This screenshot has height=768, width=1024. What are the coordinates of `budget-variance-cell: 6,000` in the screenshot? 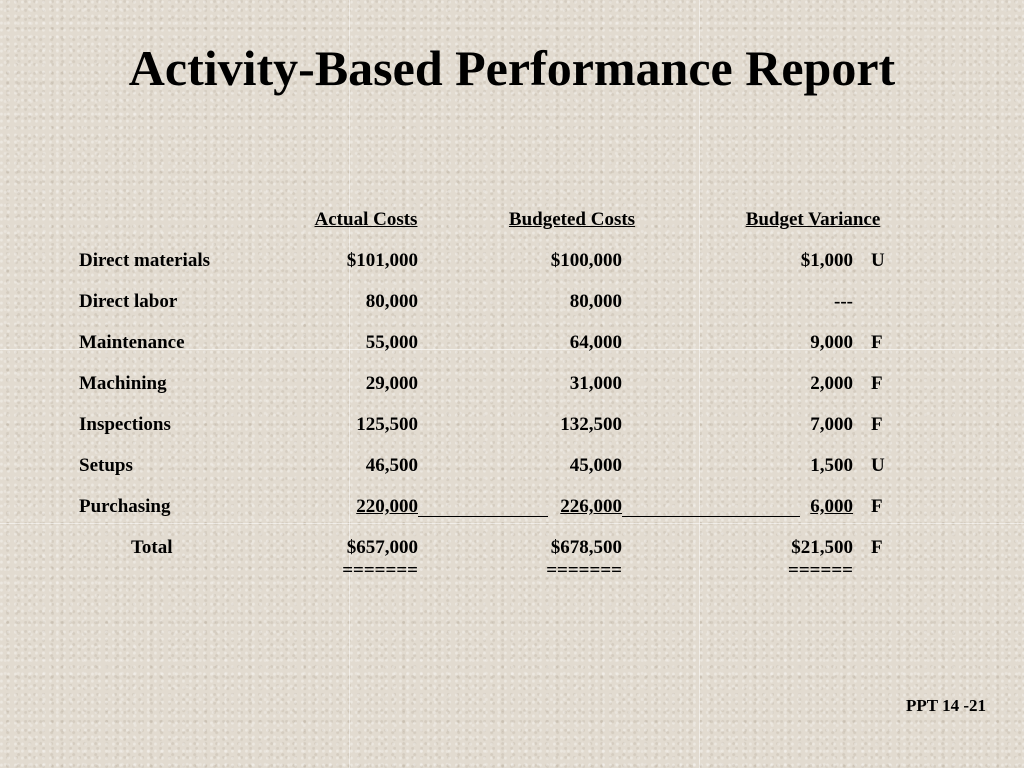 It's located at (831, 506).